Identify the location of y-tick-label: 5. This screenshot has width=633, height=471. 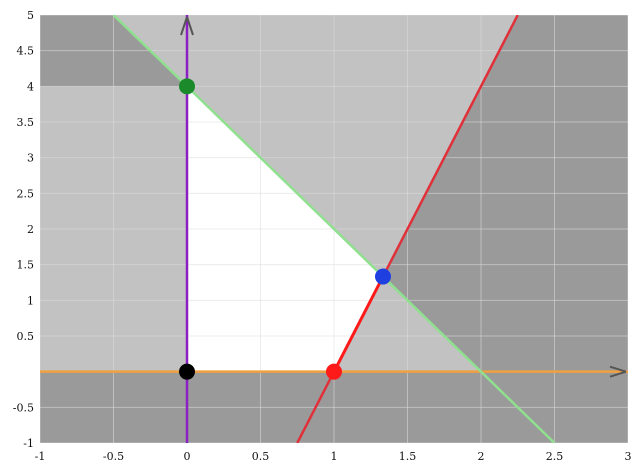
(30, 15).